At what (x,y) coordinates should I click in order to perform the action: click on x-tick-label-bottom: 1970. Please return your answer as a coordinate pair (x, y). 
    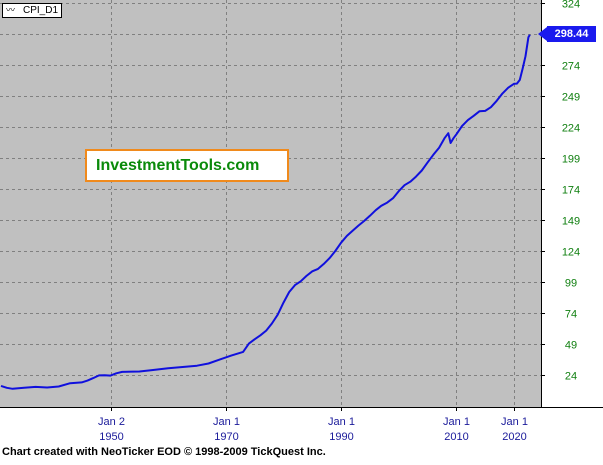
    Looking at the image, I should click on (226, 437).